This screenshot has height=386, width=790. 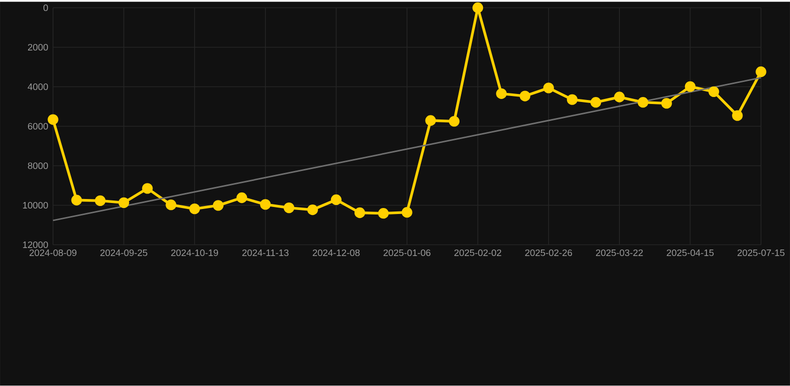 What do you see at coordinates (45, 8) in the screenshot?
I see `y-tick-label: 0` at bounding box center [45, 8].